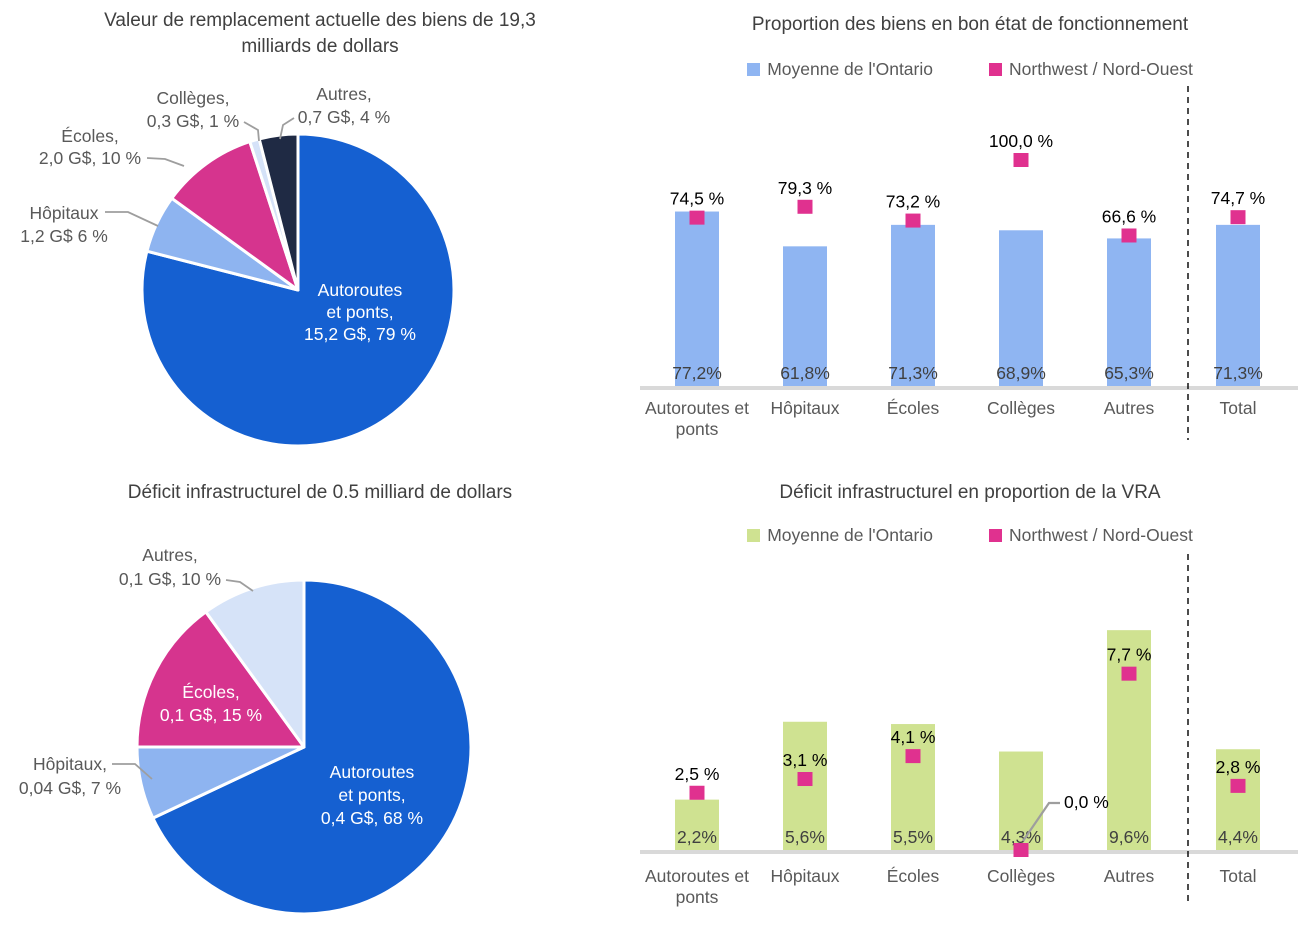 This screenshot has width=1300, height=943. Describe the element at coordinates (805, 188) in the screenshot. I see `marker-value-hopitaux: 79,3 %` at that location.